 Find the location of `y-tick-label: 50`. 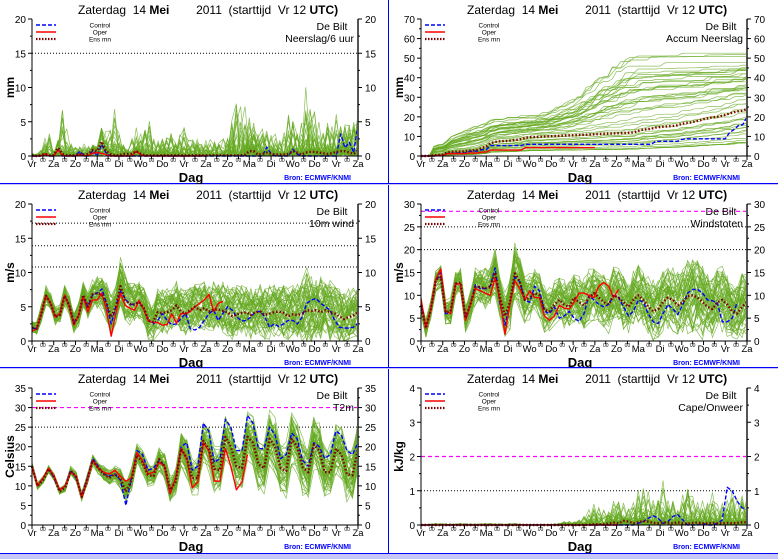

y-tick-label: 50 is located at coordinates (410, 59).